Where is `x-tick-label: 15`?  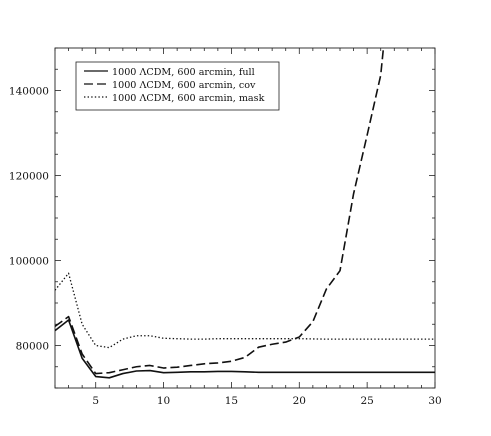 x-tick-label: 15 is located at coordinates (231, 401).